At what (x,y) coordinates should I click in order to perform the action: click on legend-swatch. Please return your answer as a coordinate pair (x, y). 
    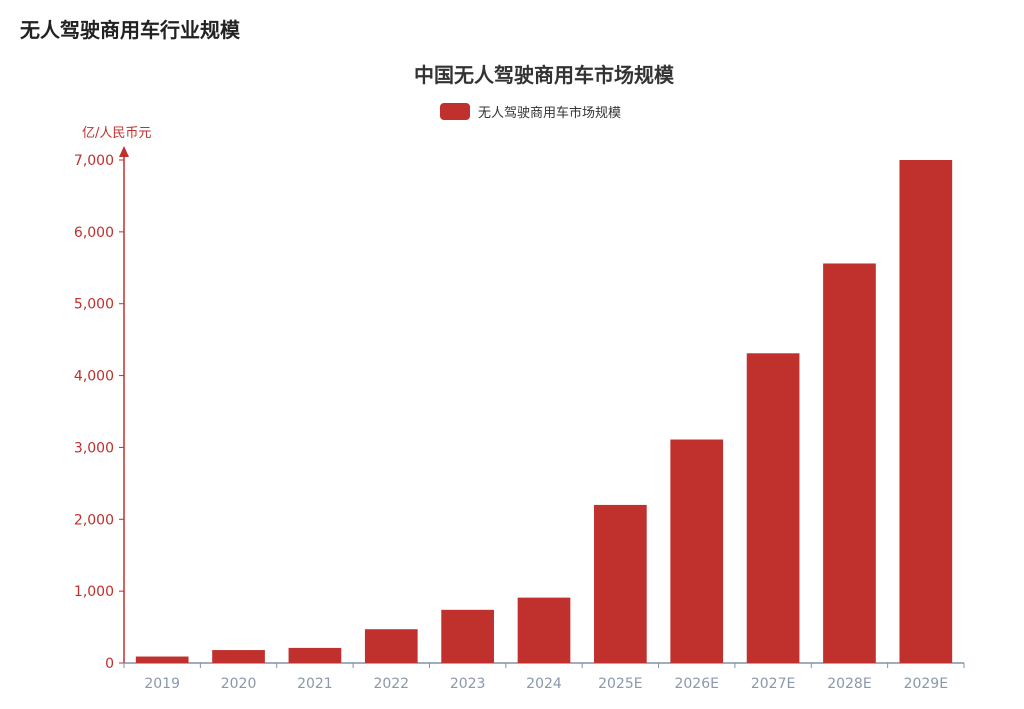
    Looking at the image, I should click on (455, 111).